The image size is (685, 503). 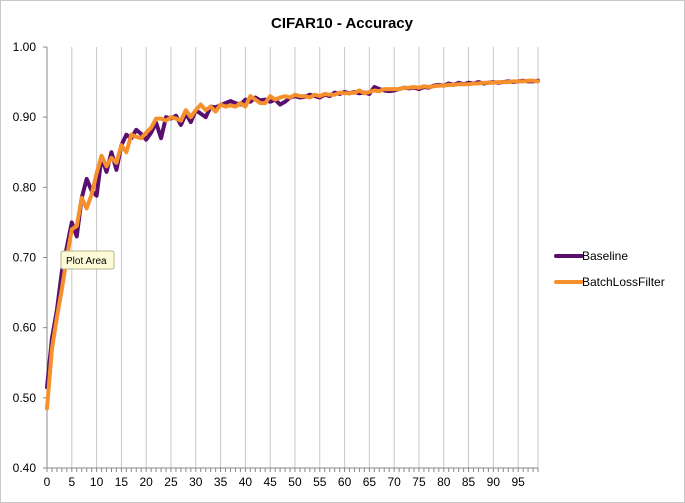 What do you see at coordinates (171, 482) in the screenshot?
I see `x-tick-label: 25` at bounding box center [171, 482].